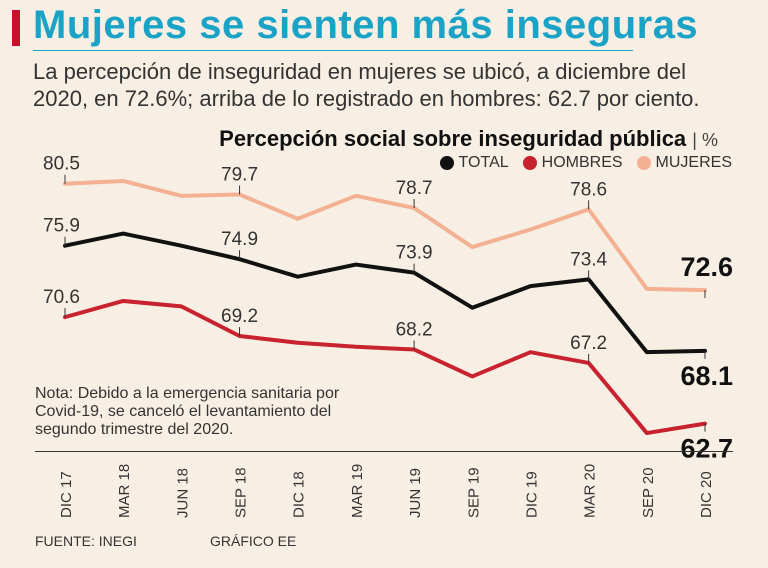 The image size is (768, 568). I want to click on title-rule, so click(333, 50).